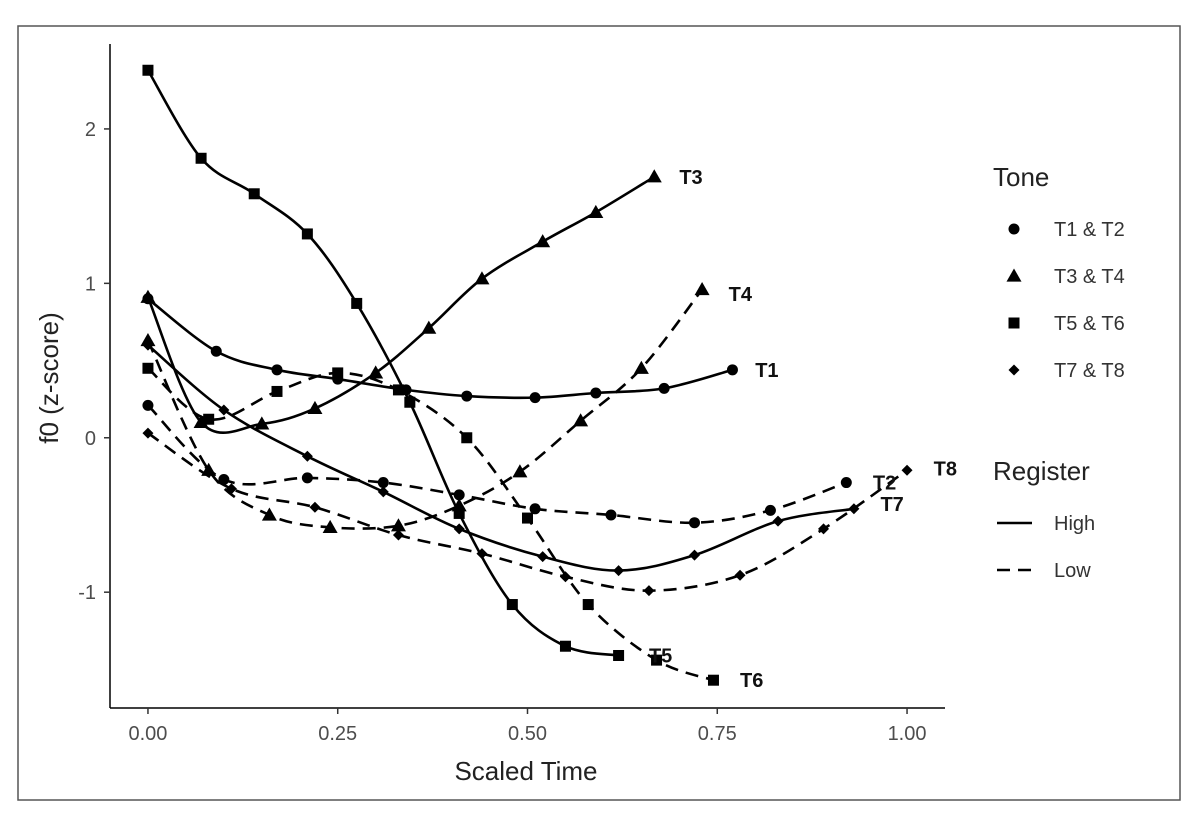 The height and width of the screenshot is (834, 1200). I want to click on series-line-t4, so click(425, 409).